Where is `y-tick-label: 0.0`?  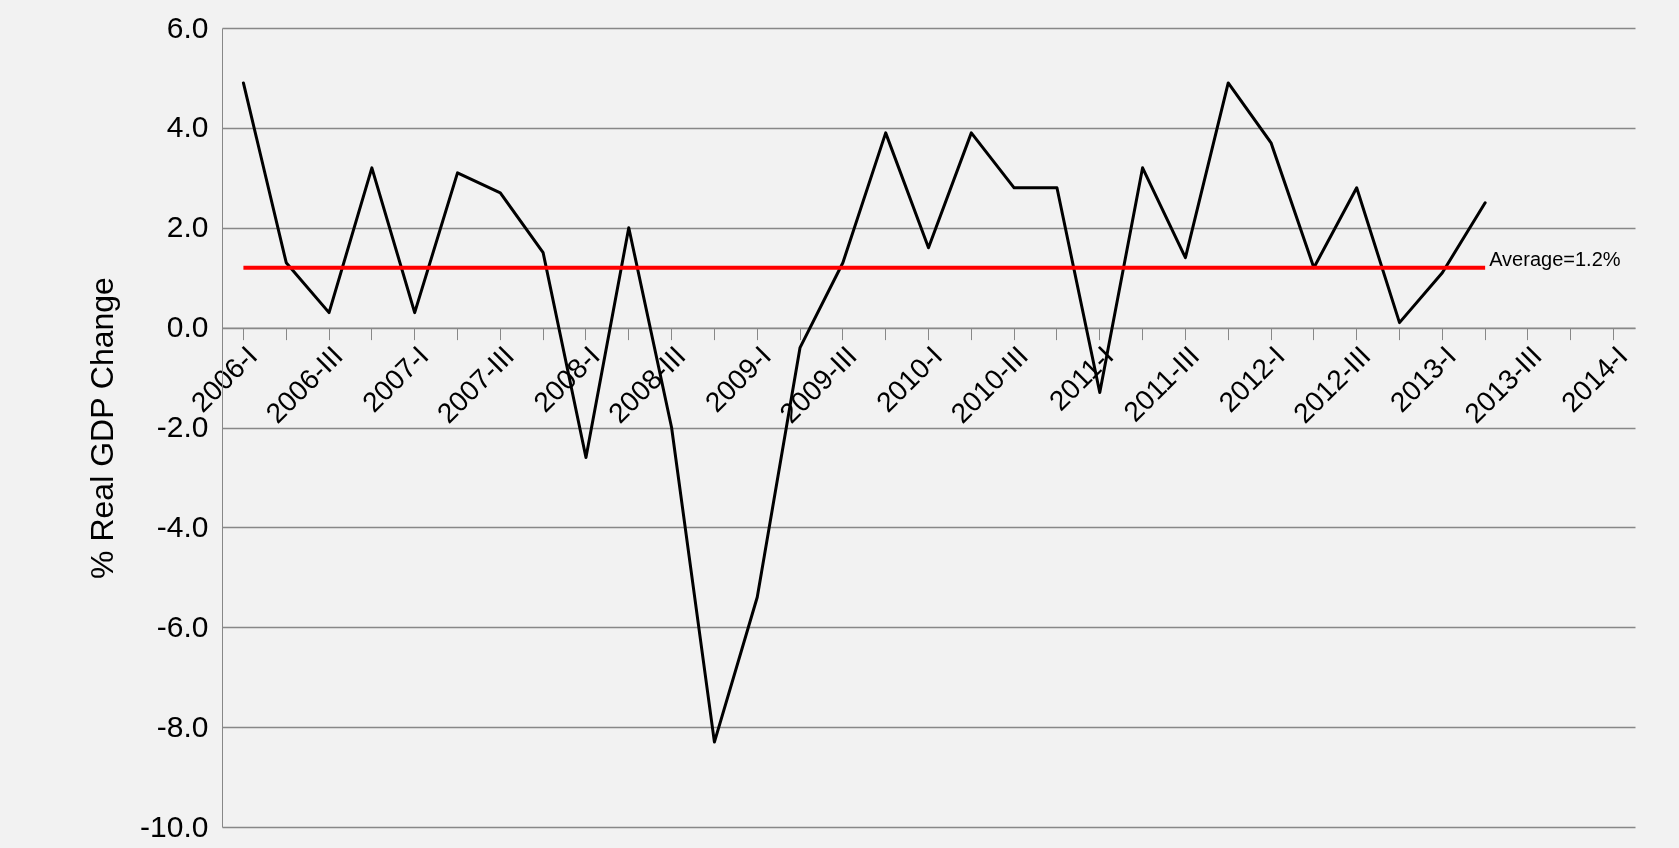
y-tick-label: 0.0 is located at coordinates (187, 327).